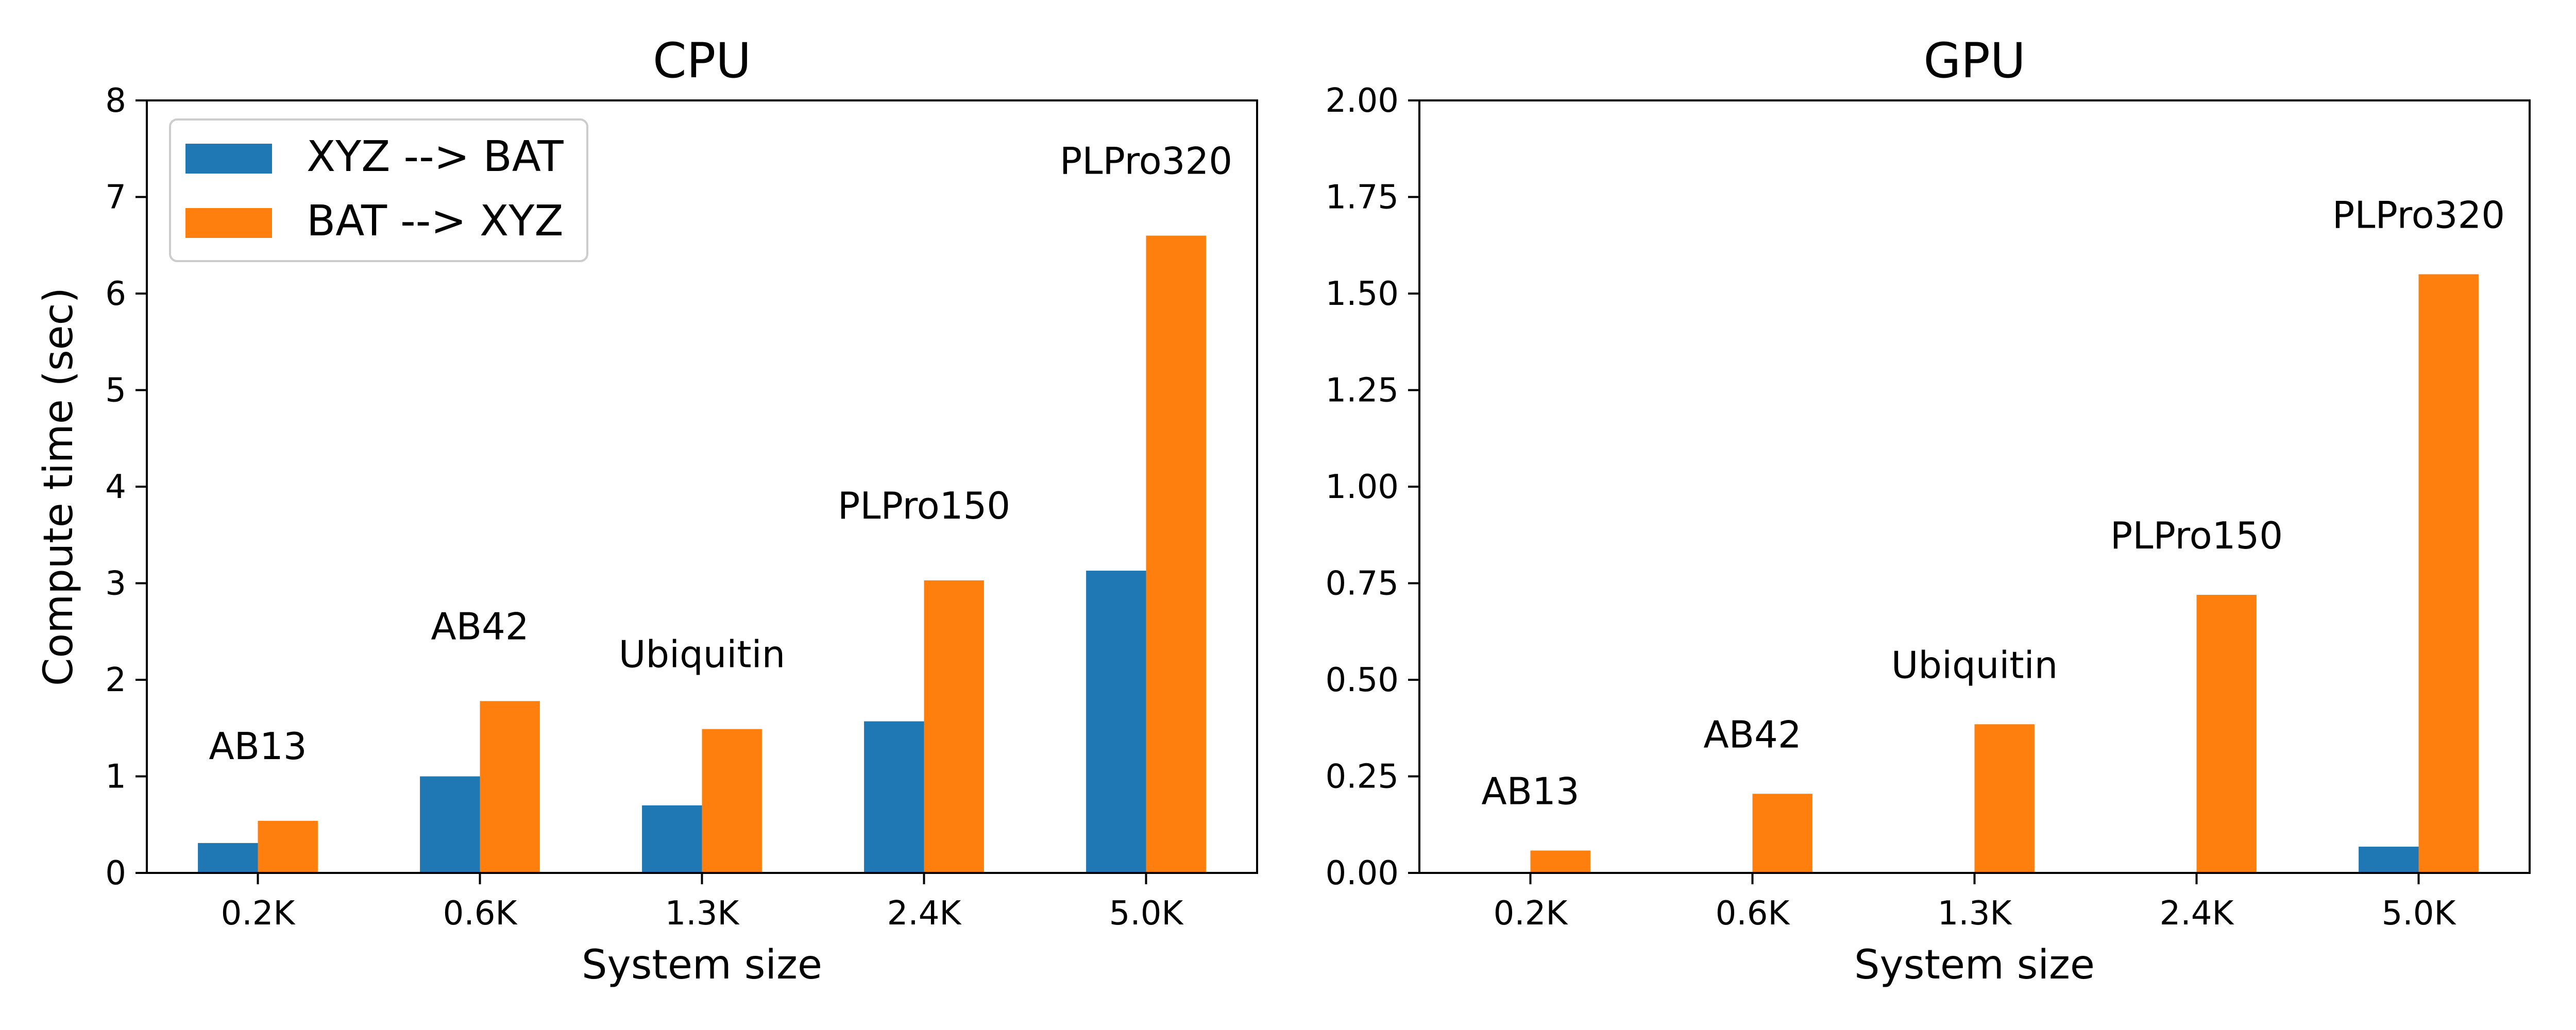  Describe the element at coordinates (1362, 487) in the screenshot. I see `y-tick-label: 1.00` at that location.